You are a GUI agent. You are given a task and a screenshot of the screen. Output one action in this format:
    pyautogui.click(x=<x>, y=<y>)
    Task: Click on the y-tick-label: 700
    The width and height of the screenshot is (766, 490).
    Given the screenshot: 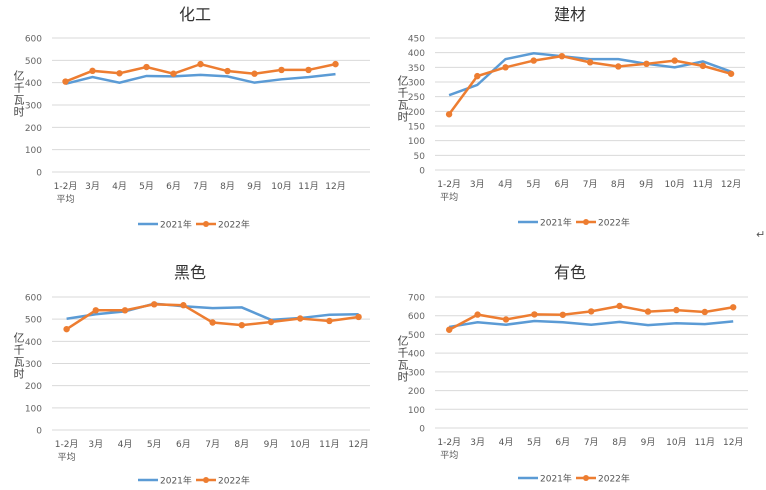 What is the action you would take?
    pyautogui.click(x=416, y=299)
    